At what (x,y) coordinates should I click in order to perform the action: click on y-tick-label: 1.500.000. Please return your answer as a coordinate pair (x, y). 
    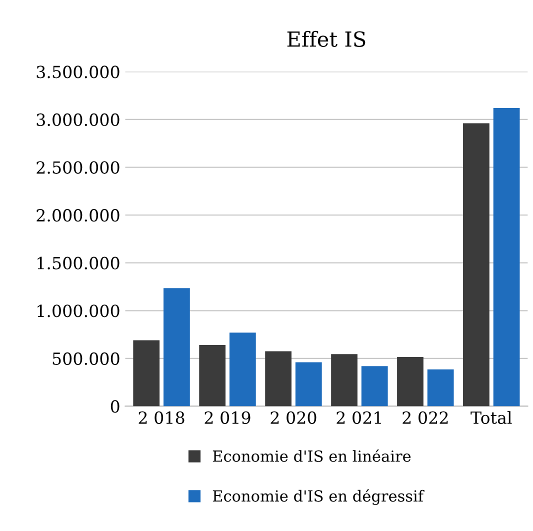
    Looking at the image, I should click on (79, 263).